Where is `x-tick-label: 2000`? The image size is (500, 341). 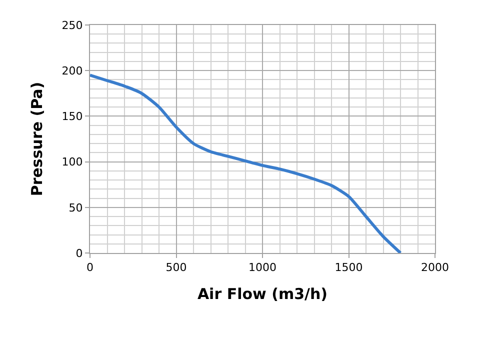
x-tick-label: 2000 is located at coordinates (435, 267).